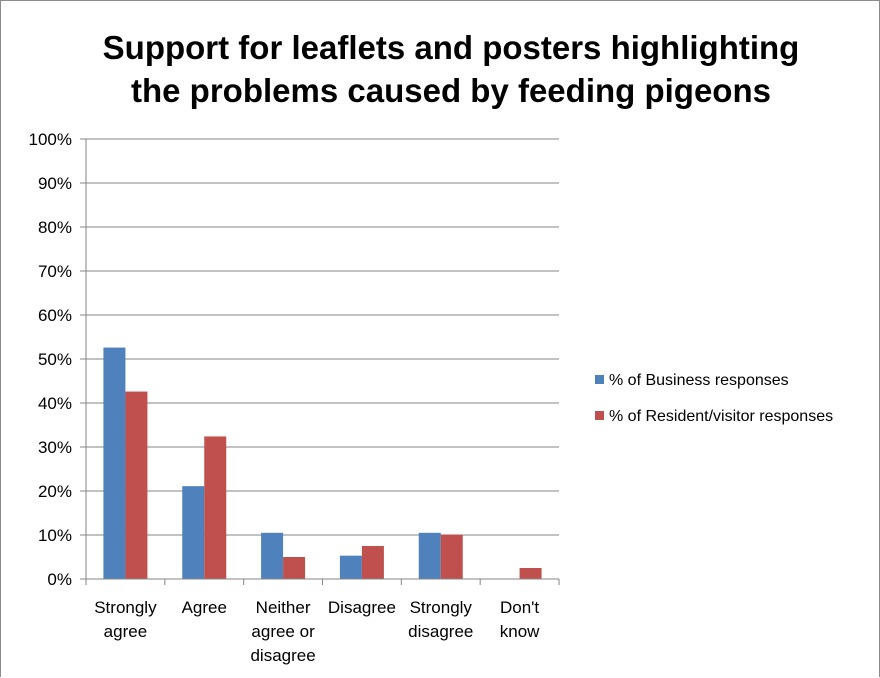  What do you see at coordinates (520, 631) in the screenshot?
I see `x-category-label: know` at bounding box center [520, 631].